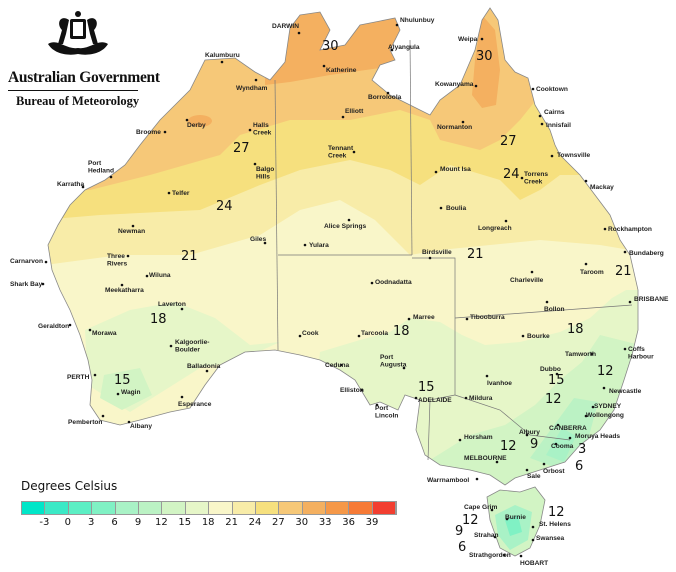  What do you see at coordinates (454, 84) in the screenshot?
I see `city-label: Kowanyama` at bounding box center [454, 84].